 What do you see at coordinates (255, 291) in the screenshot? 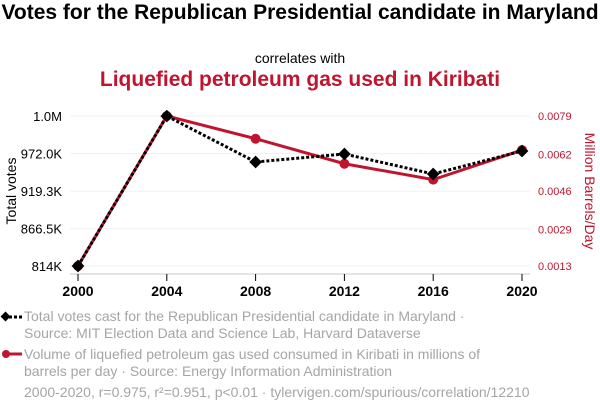
I see `x-tick-label: 2008` at bounding box center [255, 291].